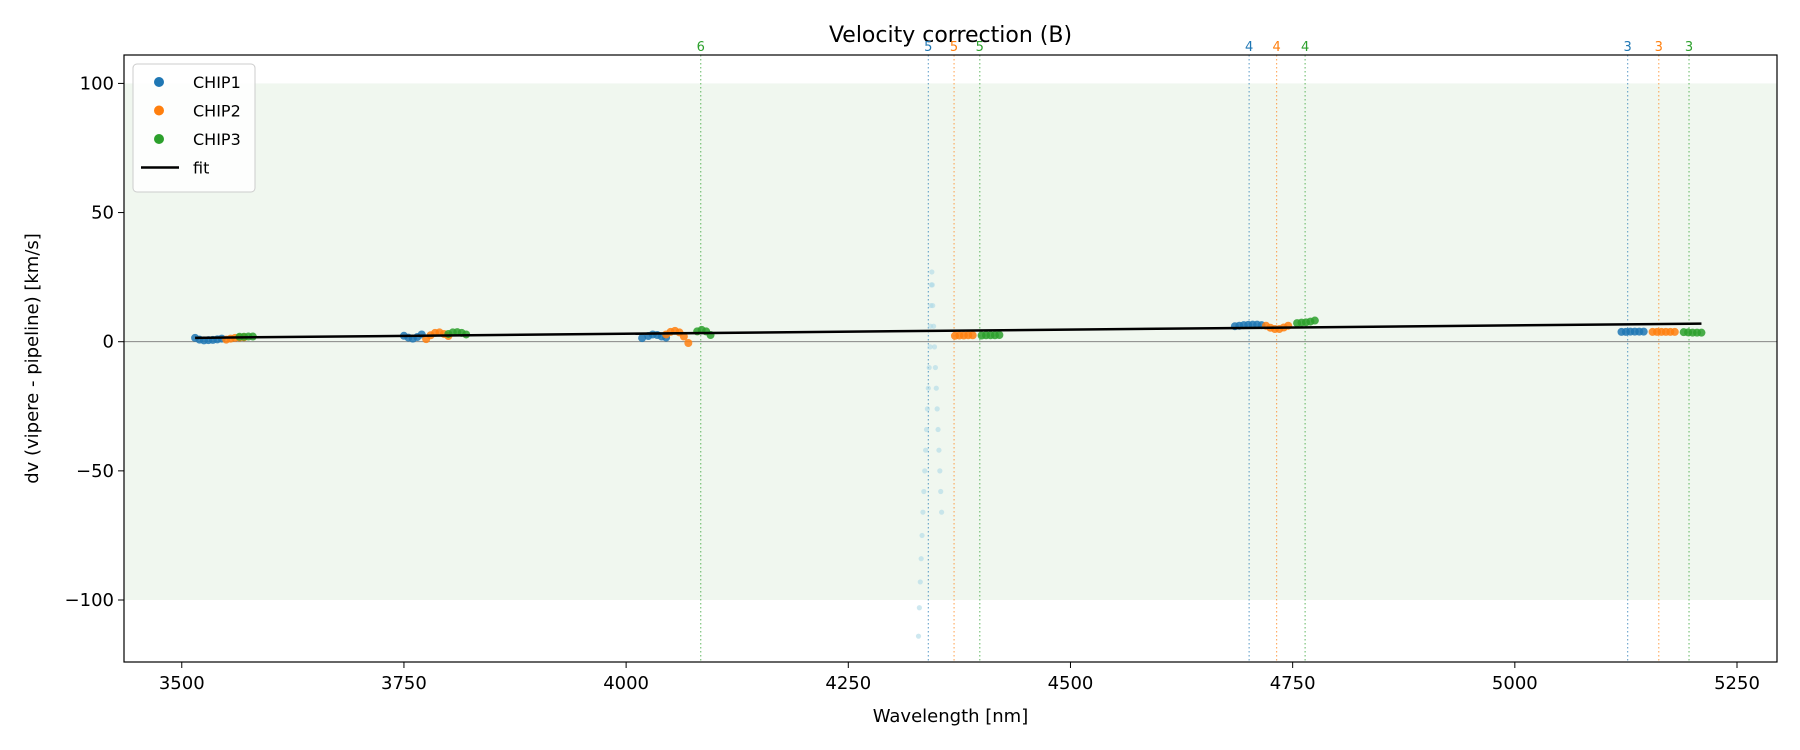 The image size is (1800, 750). I want to click on y-tick-label: −50, so click(95, 471).